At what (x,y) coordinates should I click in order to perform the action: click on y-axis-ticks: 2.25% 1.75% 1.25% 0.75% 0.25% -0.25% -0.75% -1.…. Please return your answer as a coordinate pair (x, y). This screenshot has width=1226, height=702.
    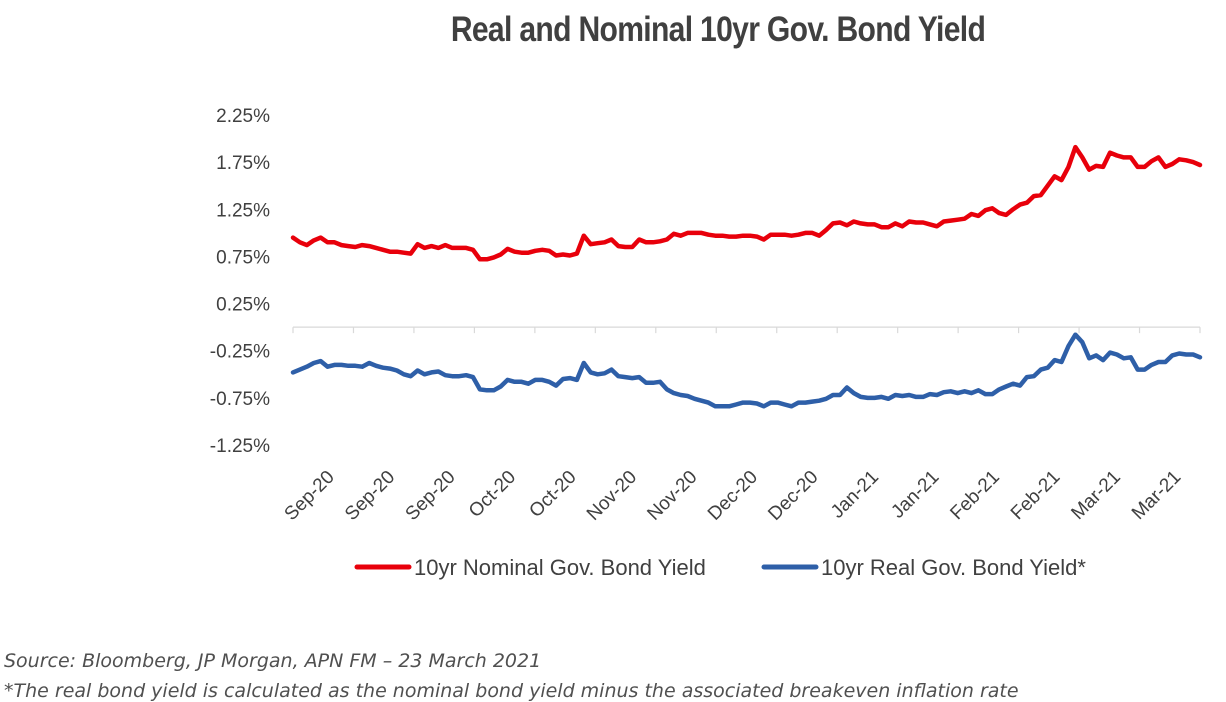
    Looking at the image, I should click on (240, 281).